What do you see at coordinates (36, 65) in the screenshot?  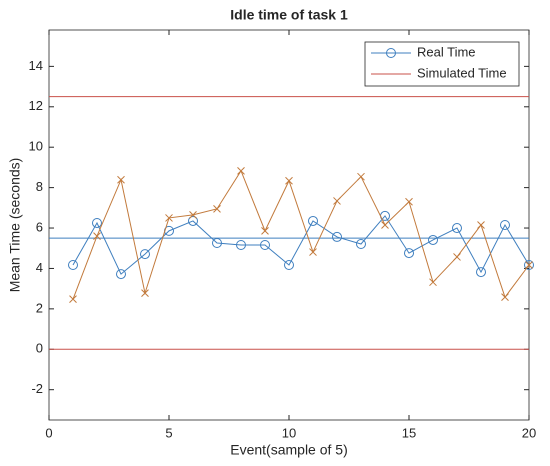 I see `y-tick-label: 14` at bounding box center [36, 65].